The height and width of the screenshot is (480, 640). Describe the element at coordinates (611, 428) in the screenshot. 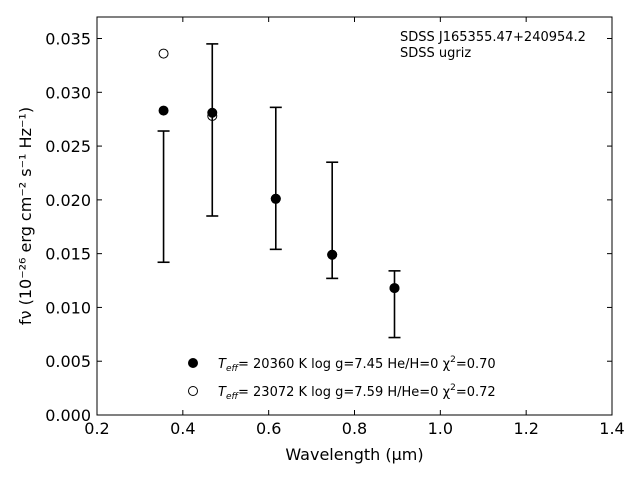

I see `x-tick-label: 1.4` at that location.